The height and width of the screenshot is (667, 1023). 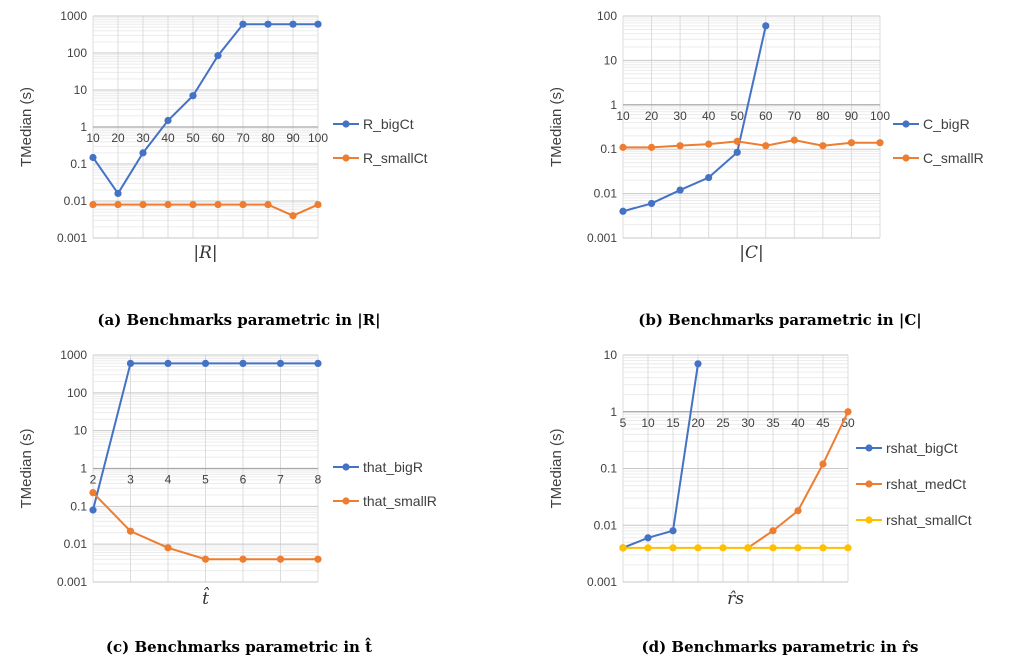 I want to click on legend-label: that_smallR, so click(x=400, y=501).